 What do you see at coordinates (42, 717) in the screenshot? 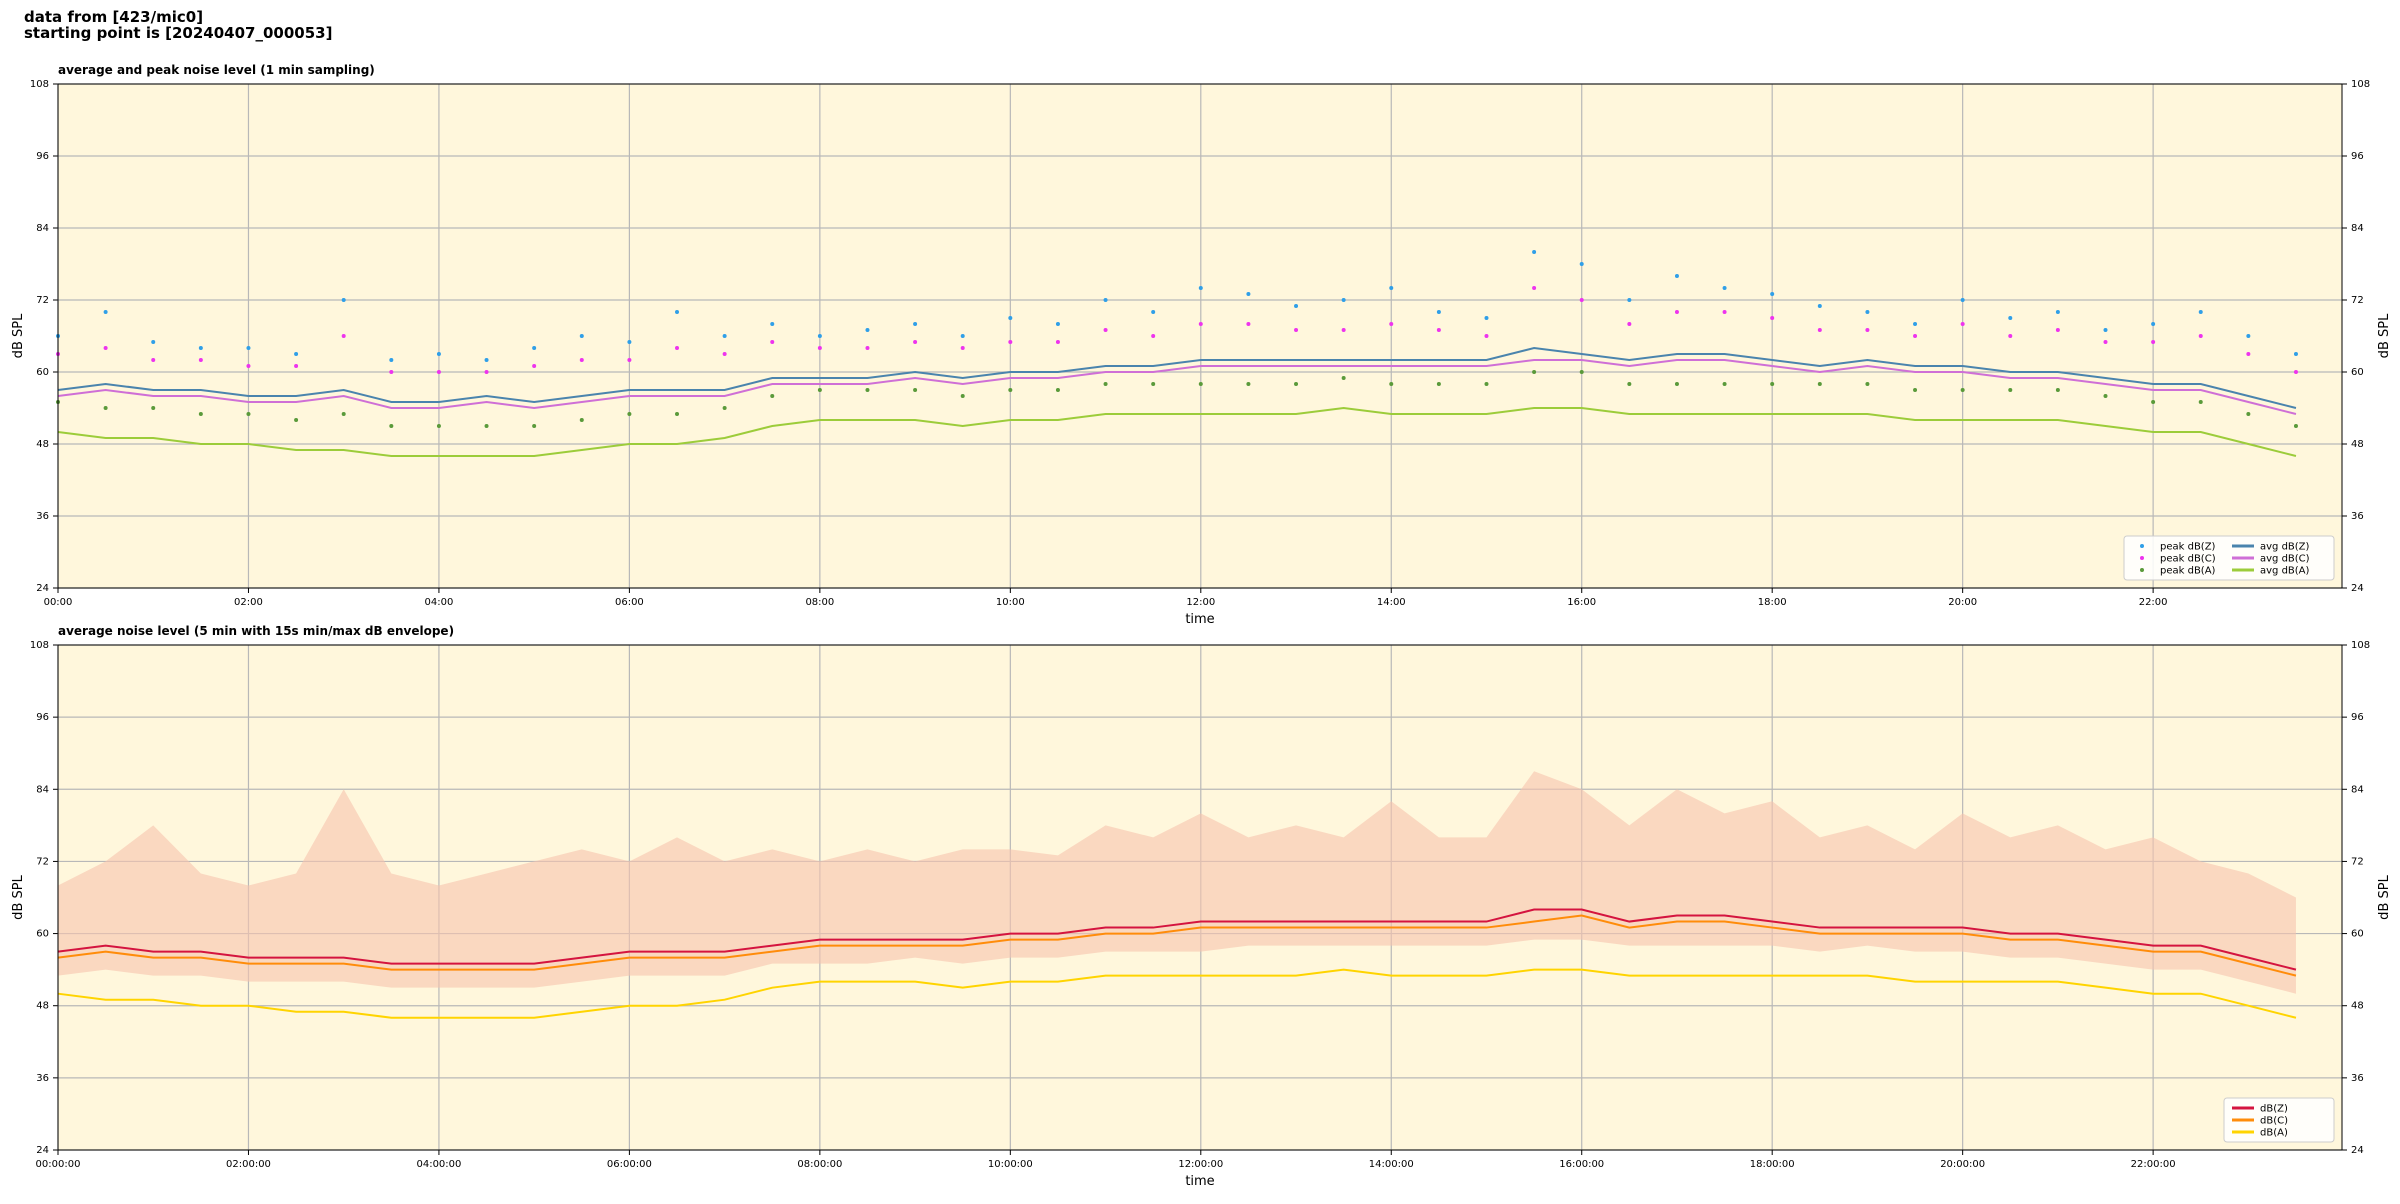
I see `y-tick-label: 96` at bounding box center [42, 717].